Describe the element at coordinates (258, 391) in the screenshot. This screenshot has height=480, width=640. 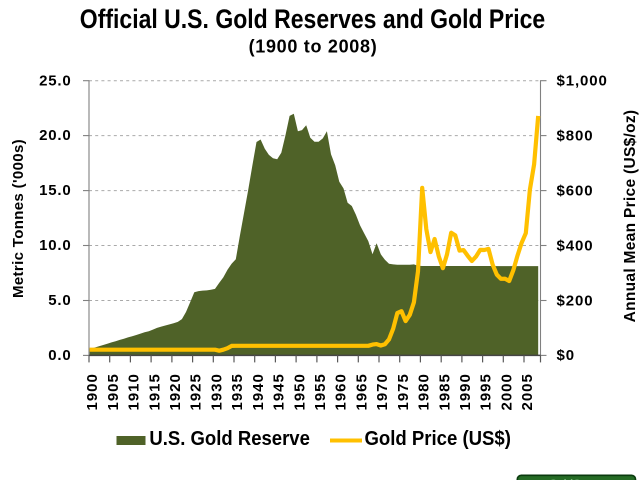
I see `svg-text: 1940` at that location.